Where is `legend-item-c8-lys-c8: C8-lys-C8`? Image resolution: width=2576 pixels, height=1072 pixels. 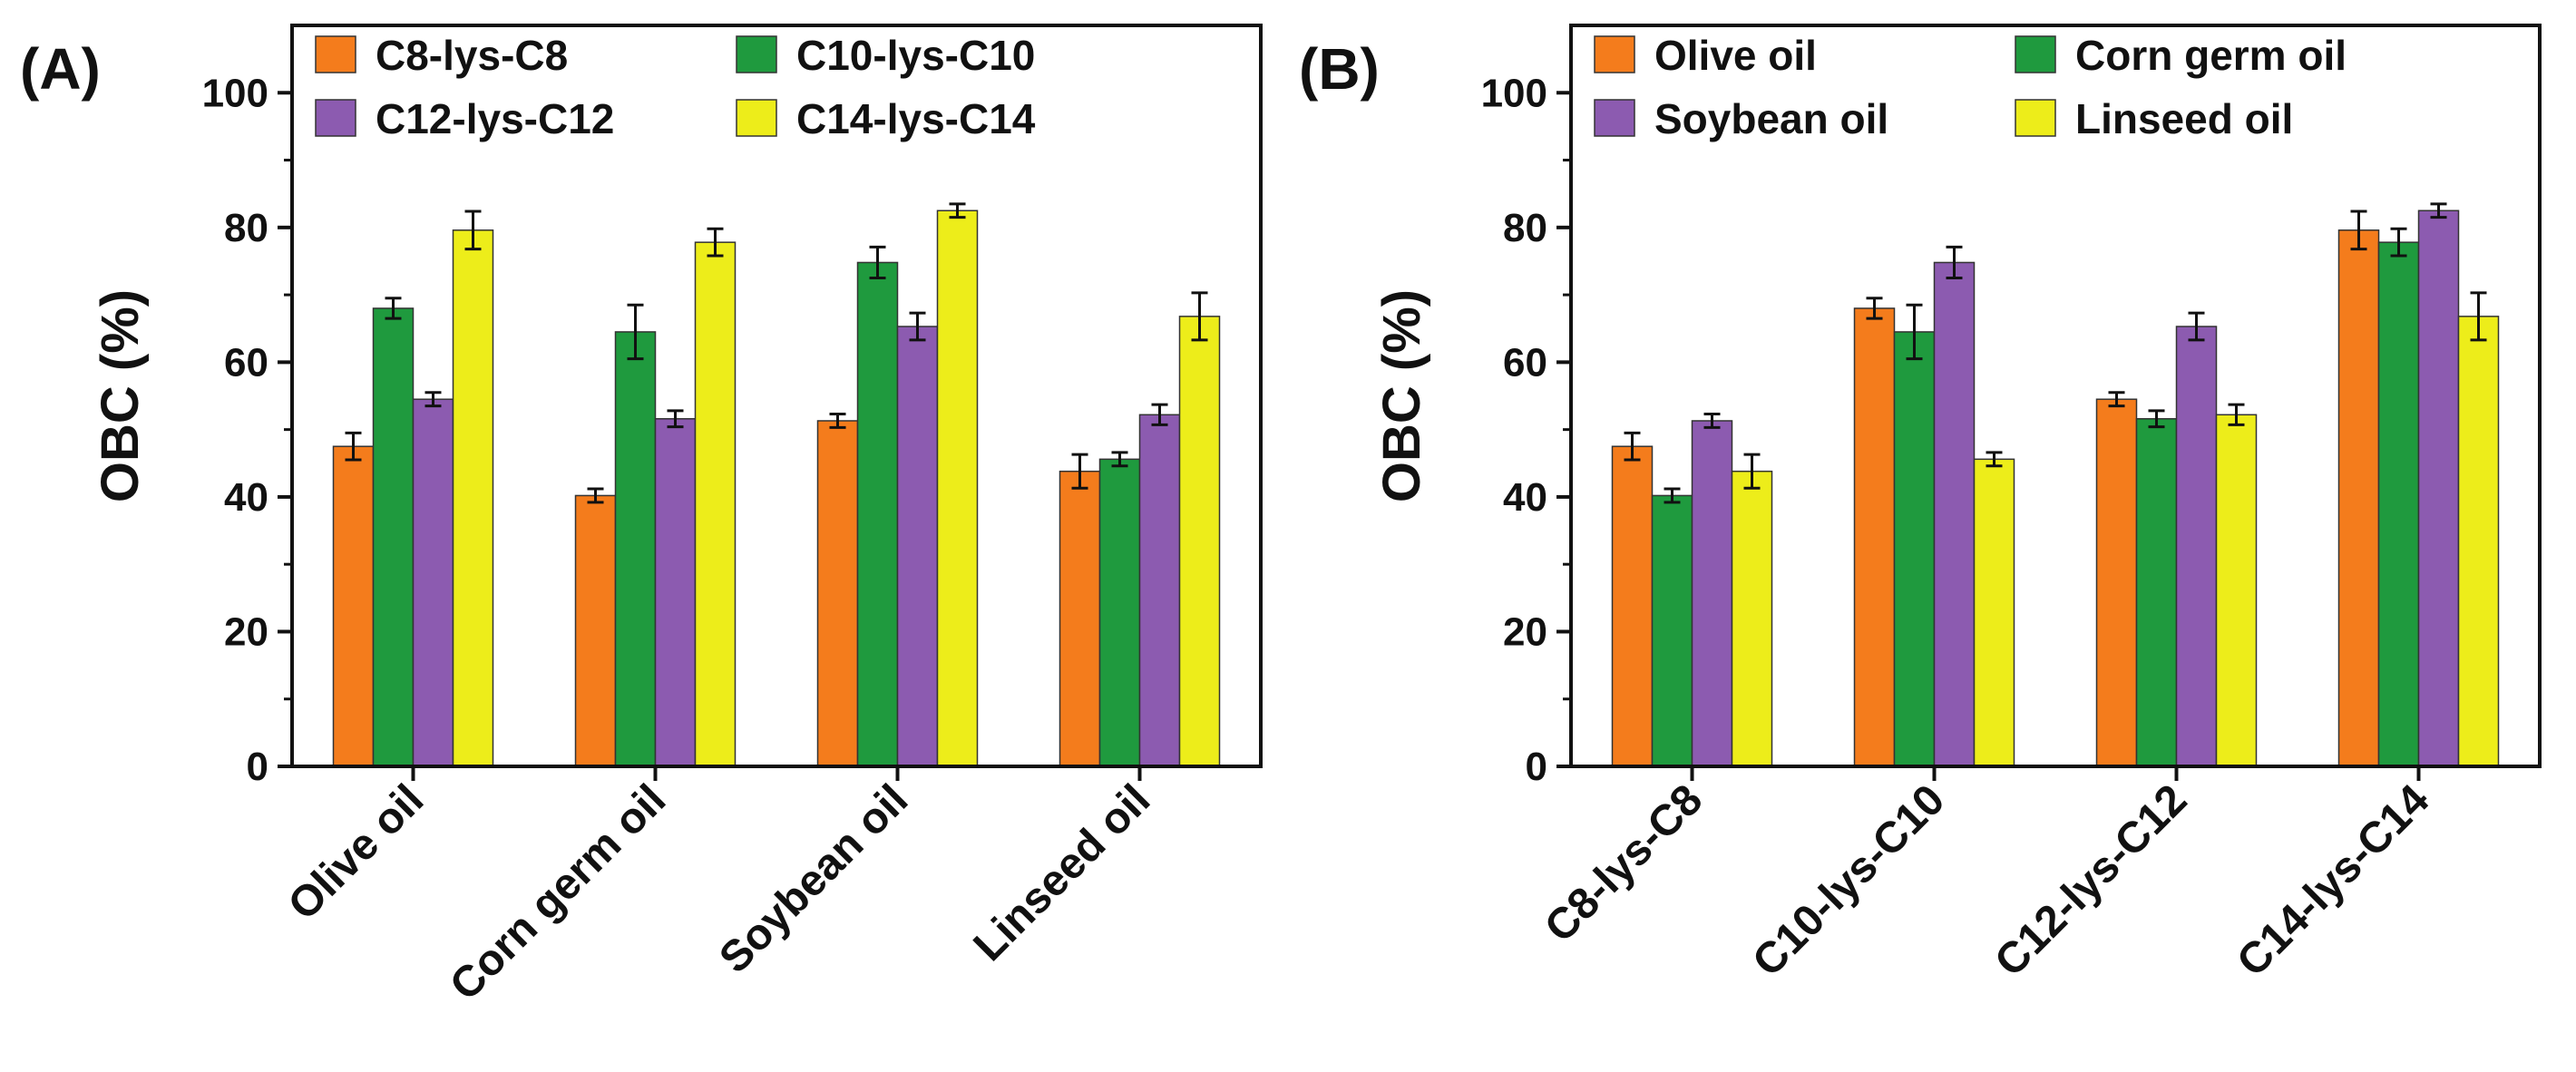
legend-item-c8-lys-c8: C8-lys-C8 is located at coordinates (441, 55).